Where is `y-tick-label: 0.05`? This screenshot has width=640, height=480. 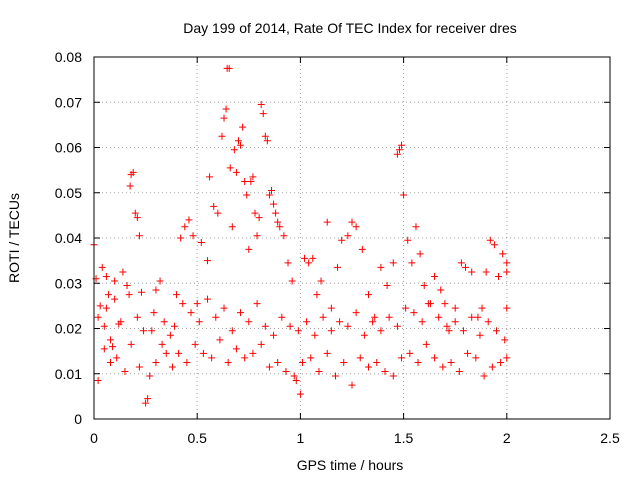 y-tick-label: 0.05 is located at coordinates (68, 193).